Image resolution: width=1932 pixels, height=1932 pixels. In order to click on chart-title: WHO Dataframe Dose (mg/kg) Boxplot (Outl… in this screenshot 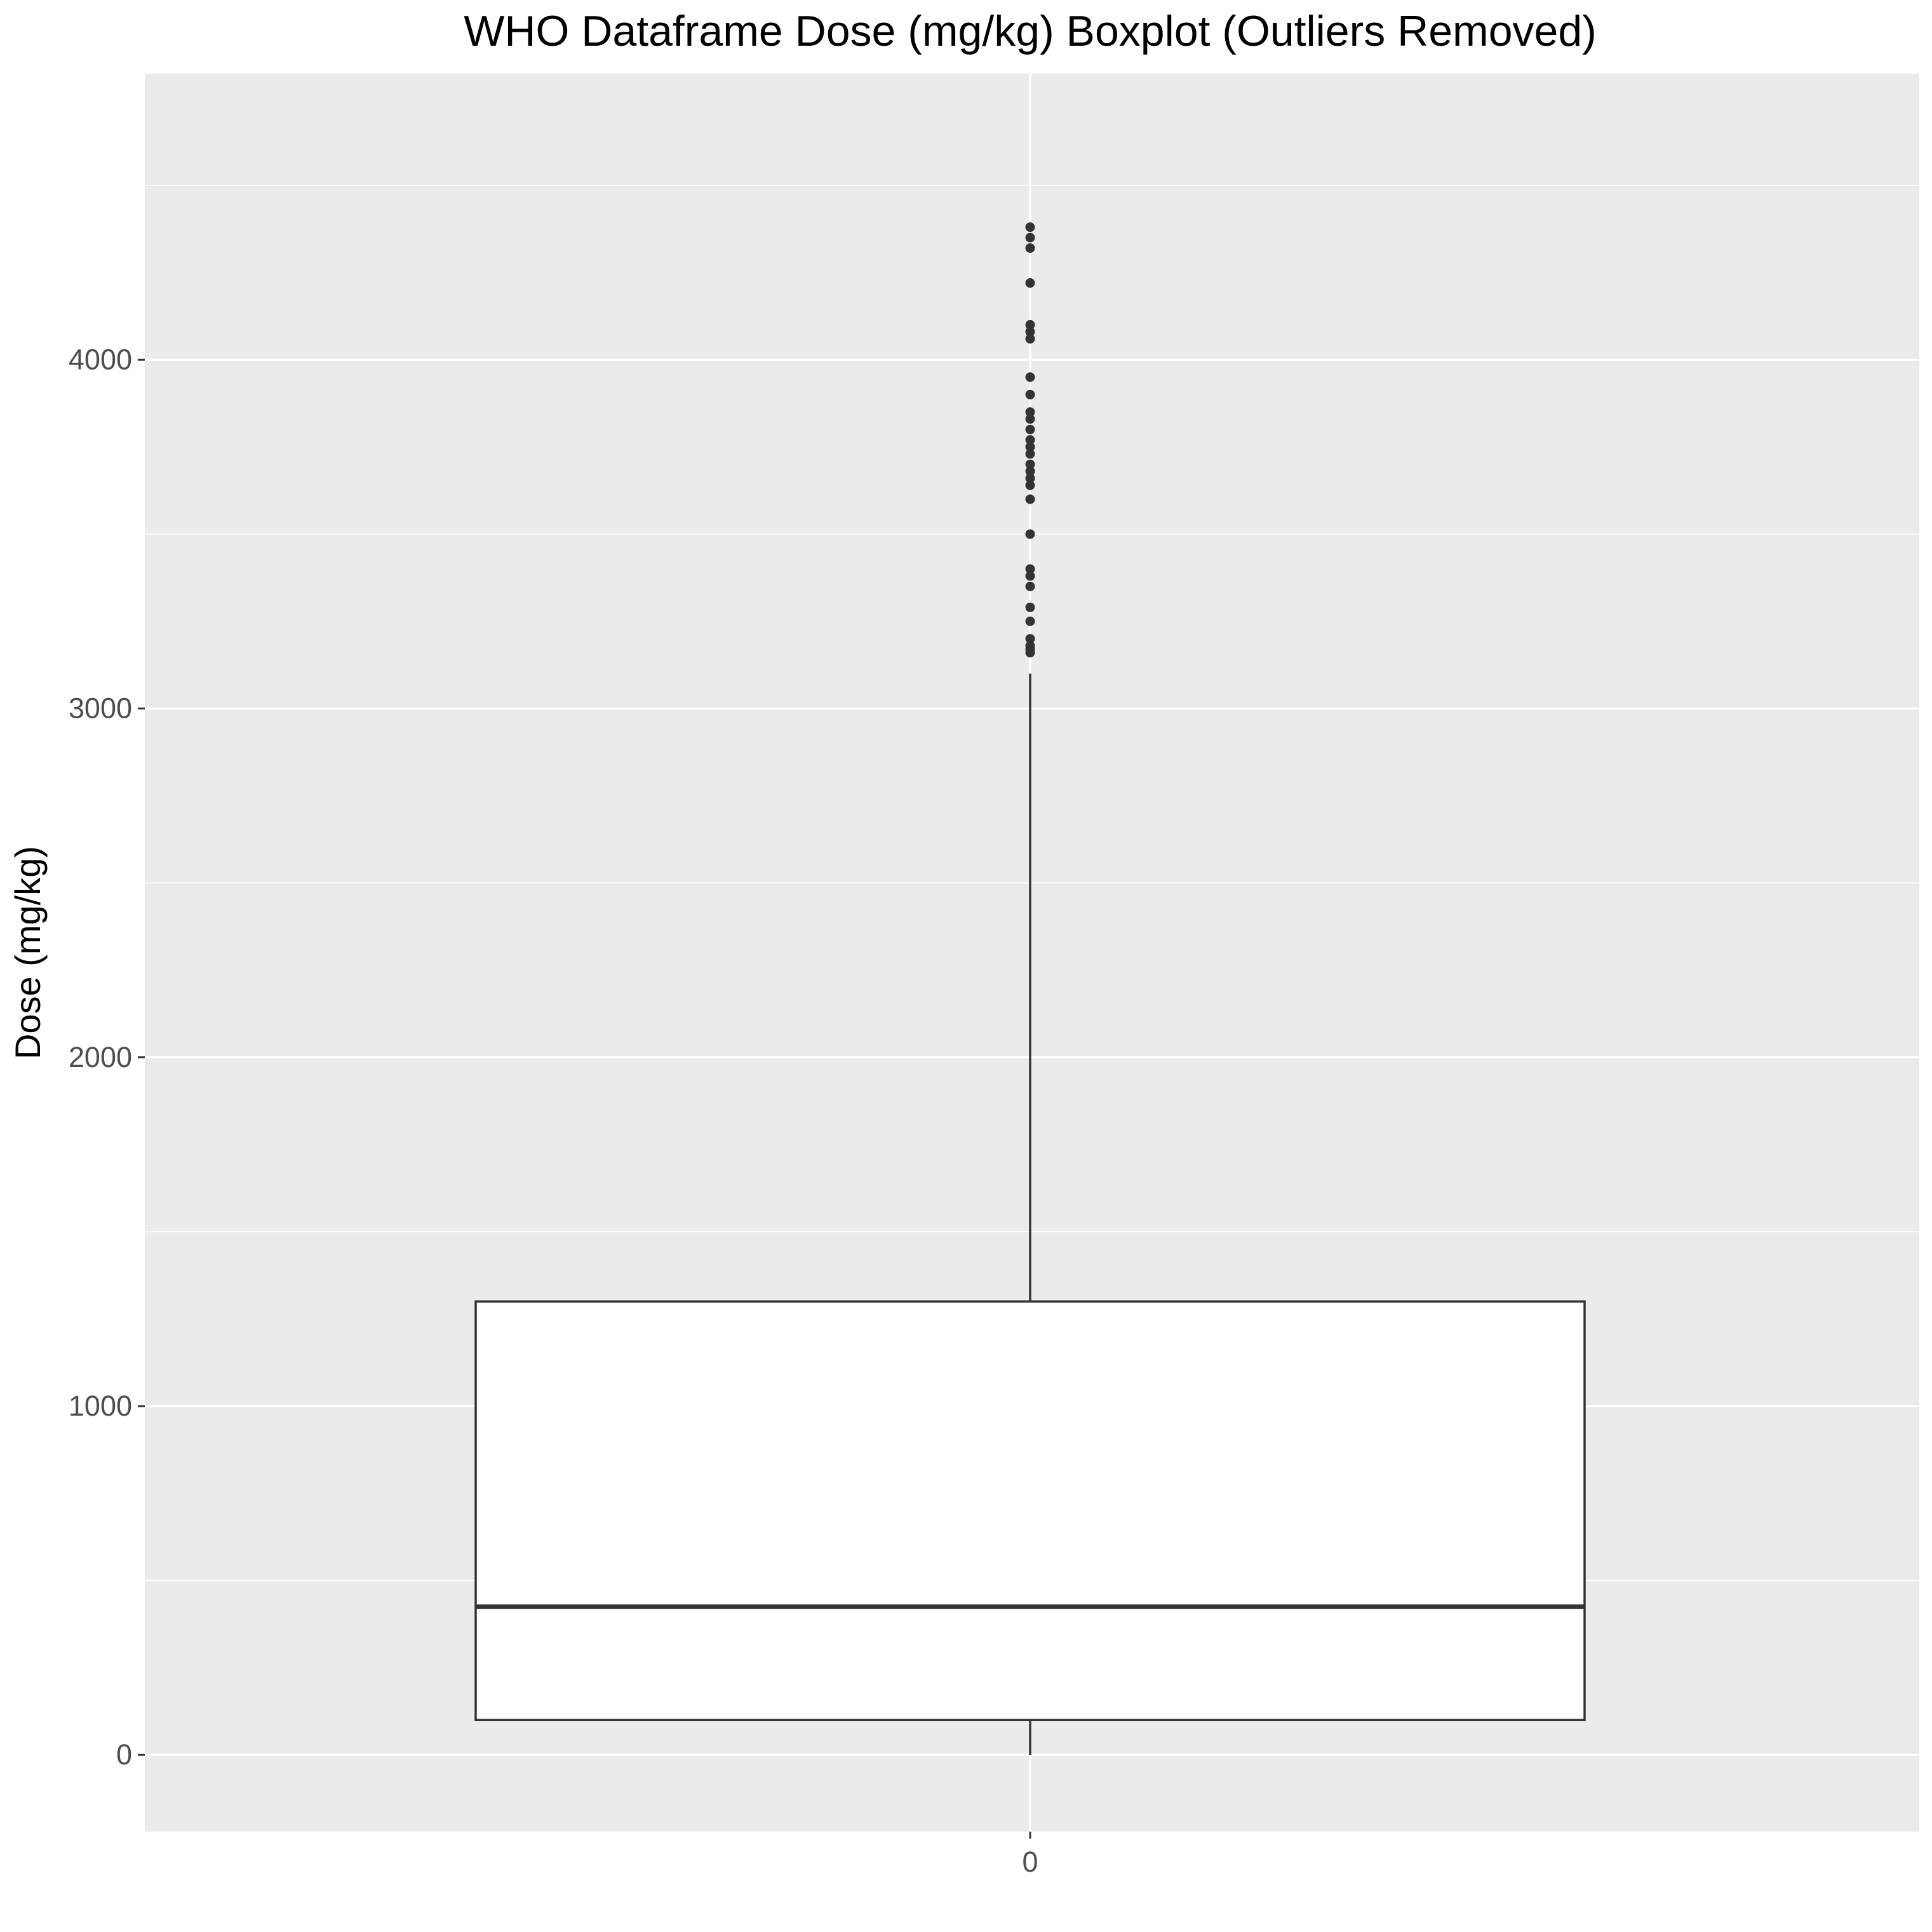, I will do `click(1030, 31)`.